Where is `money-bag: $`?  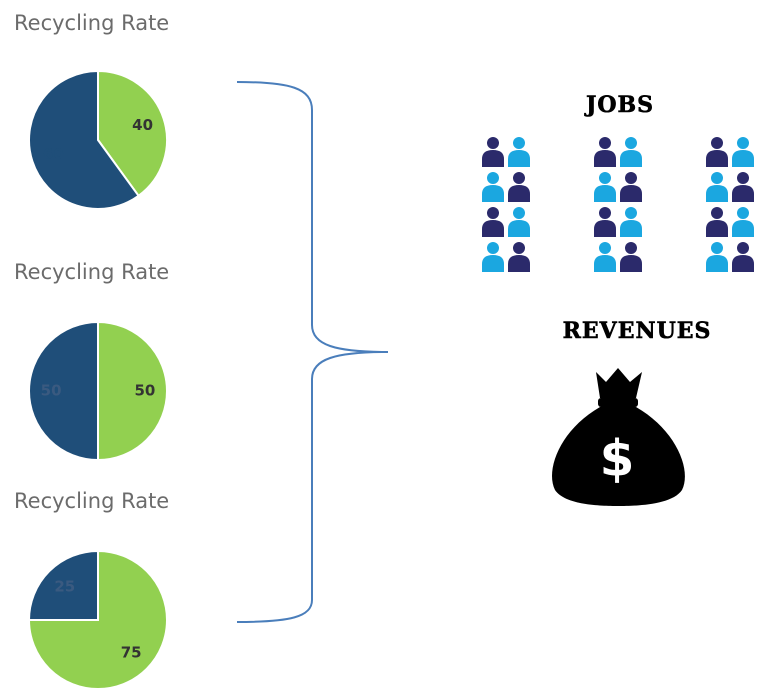 money-bag: $ is located at coordinates (618, 437).